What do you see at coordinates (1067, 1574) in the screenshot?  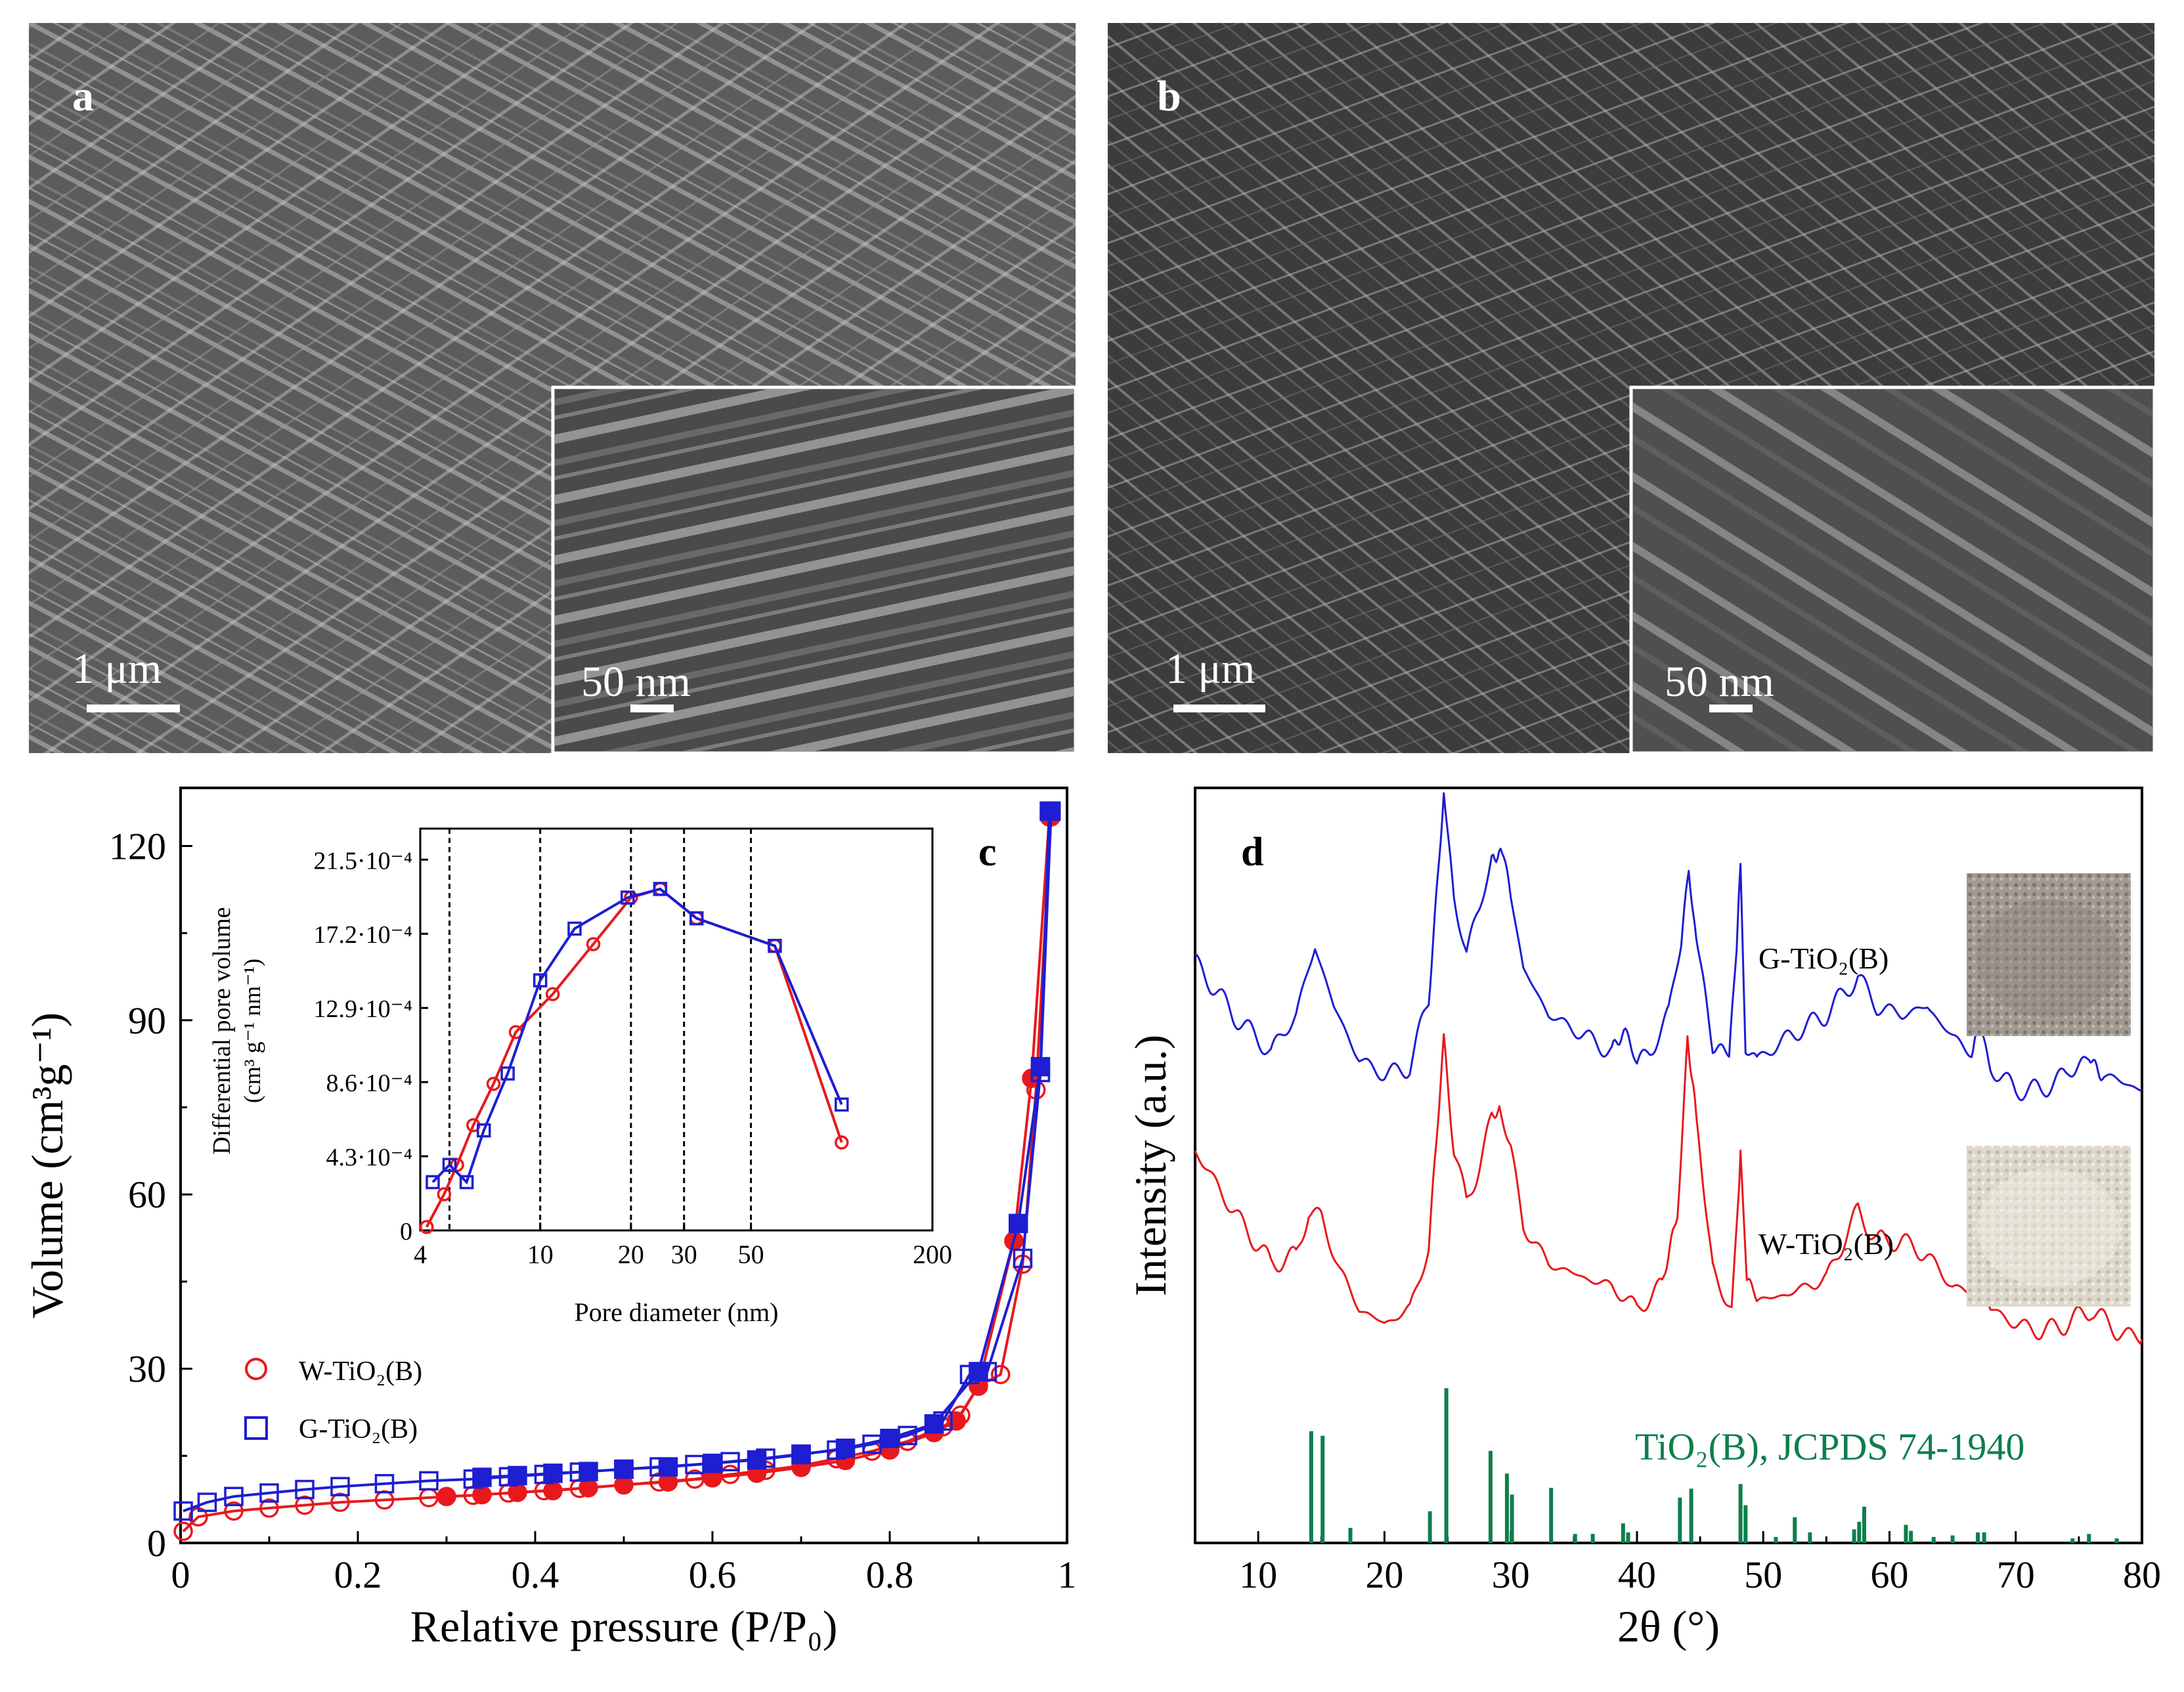 I see `iso-xtick-label: 1` at bounding box center [1067, 1574].